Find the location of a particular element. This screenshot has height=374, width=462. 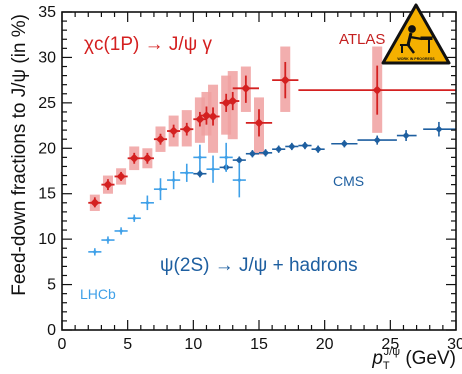

atlas-label: ATLAS is located at coordinates (362, 39).